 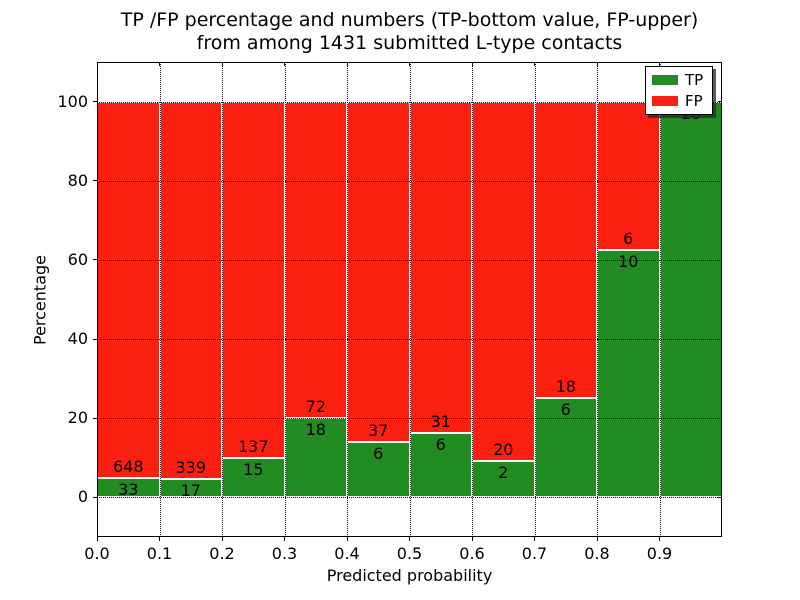 What do you see at coordinates (72, 101) in the screenshot?
I see `y-tick-label: 100` at bounding box center [72, 101].